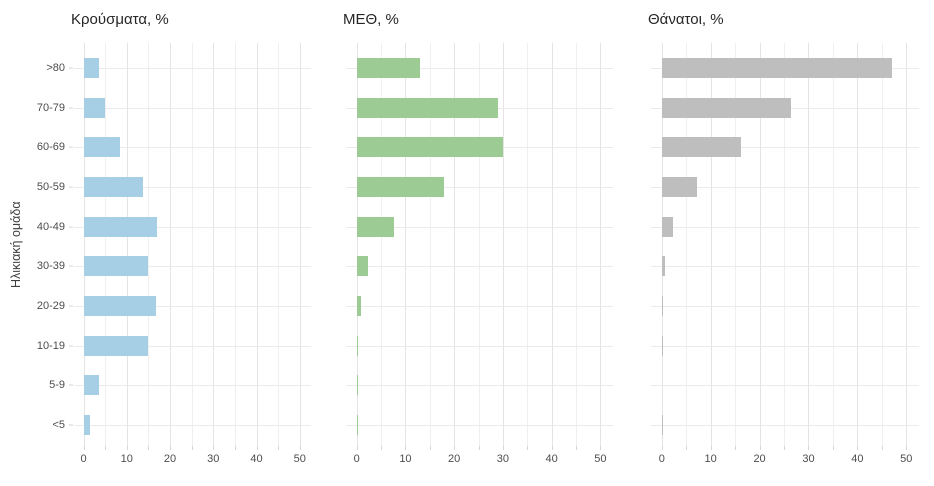 The width and height of the screenshot is (934, 486). Describe the element at coordinates (600, 459) in the screenshot. I see `x-tick-label: 50` at that location.